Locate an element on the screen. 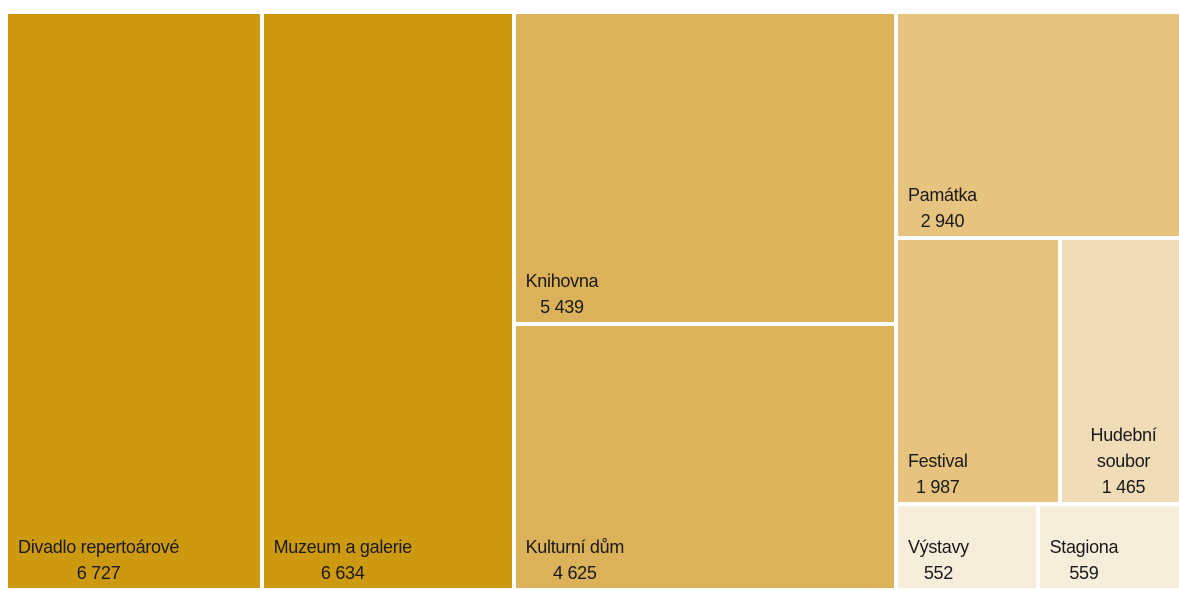 The image size is (1179, 590). tile-label: Knihovna 5 439 is located at coordinates (562, 294).